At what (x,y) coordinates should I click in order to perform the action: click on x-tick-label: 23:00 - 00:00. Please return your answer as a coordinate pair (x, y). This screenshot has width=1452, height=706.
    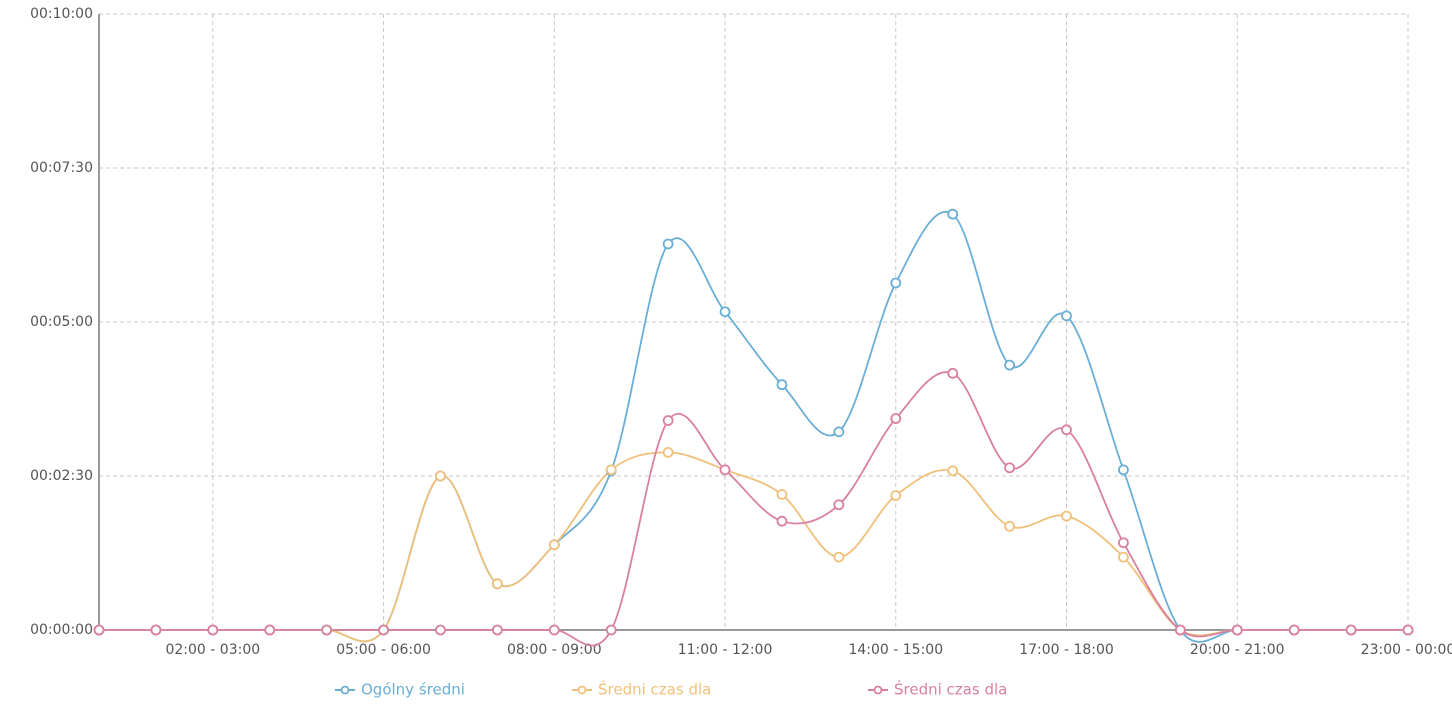
    Looking at the image, I should click on (1406, 650).